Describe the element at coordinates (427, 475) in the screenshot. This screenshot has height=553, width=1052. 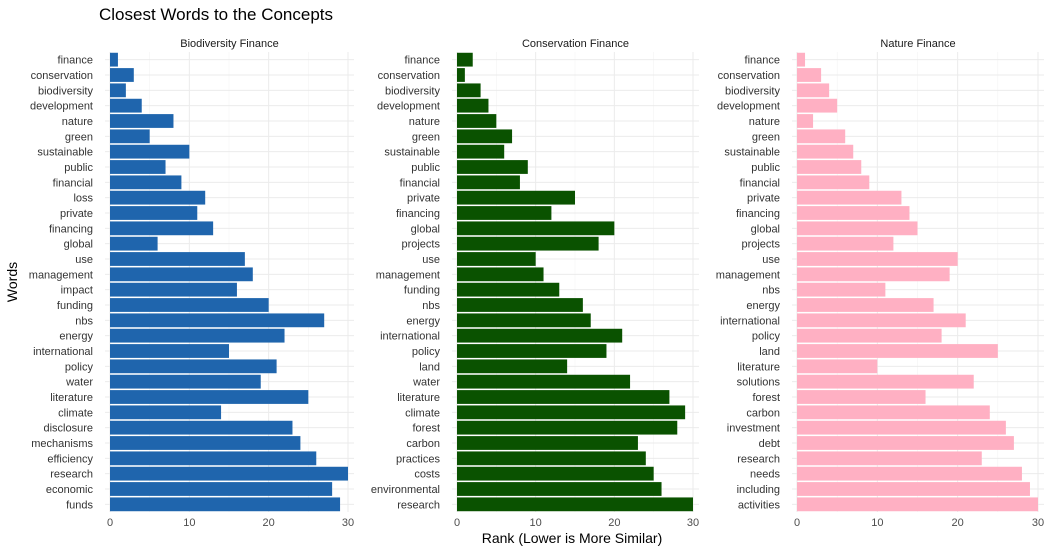
I see `y-tick-label: costs` at that location.